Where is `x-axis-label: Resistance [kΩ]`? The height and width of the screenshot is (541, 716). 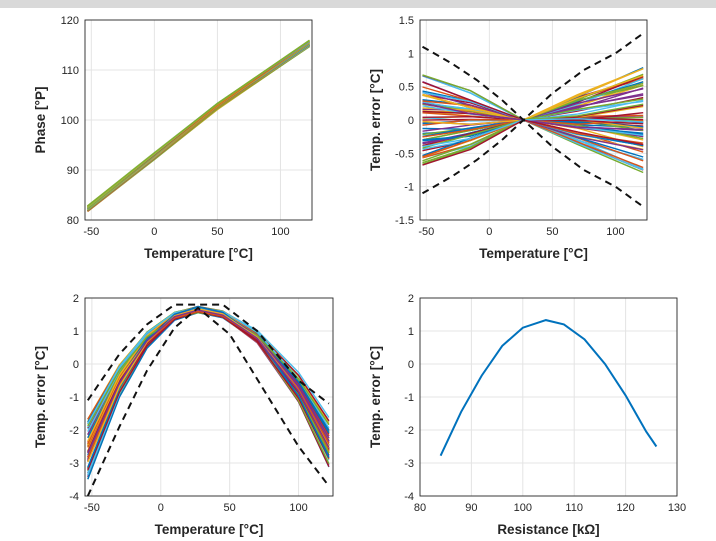
x-axis-label: Resistance [kΩ] is located at coordinates (548, 529).